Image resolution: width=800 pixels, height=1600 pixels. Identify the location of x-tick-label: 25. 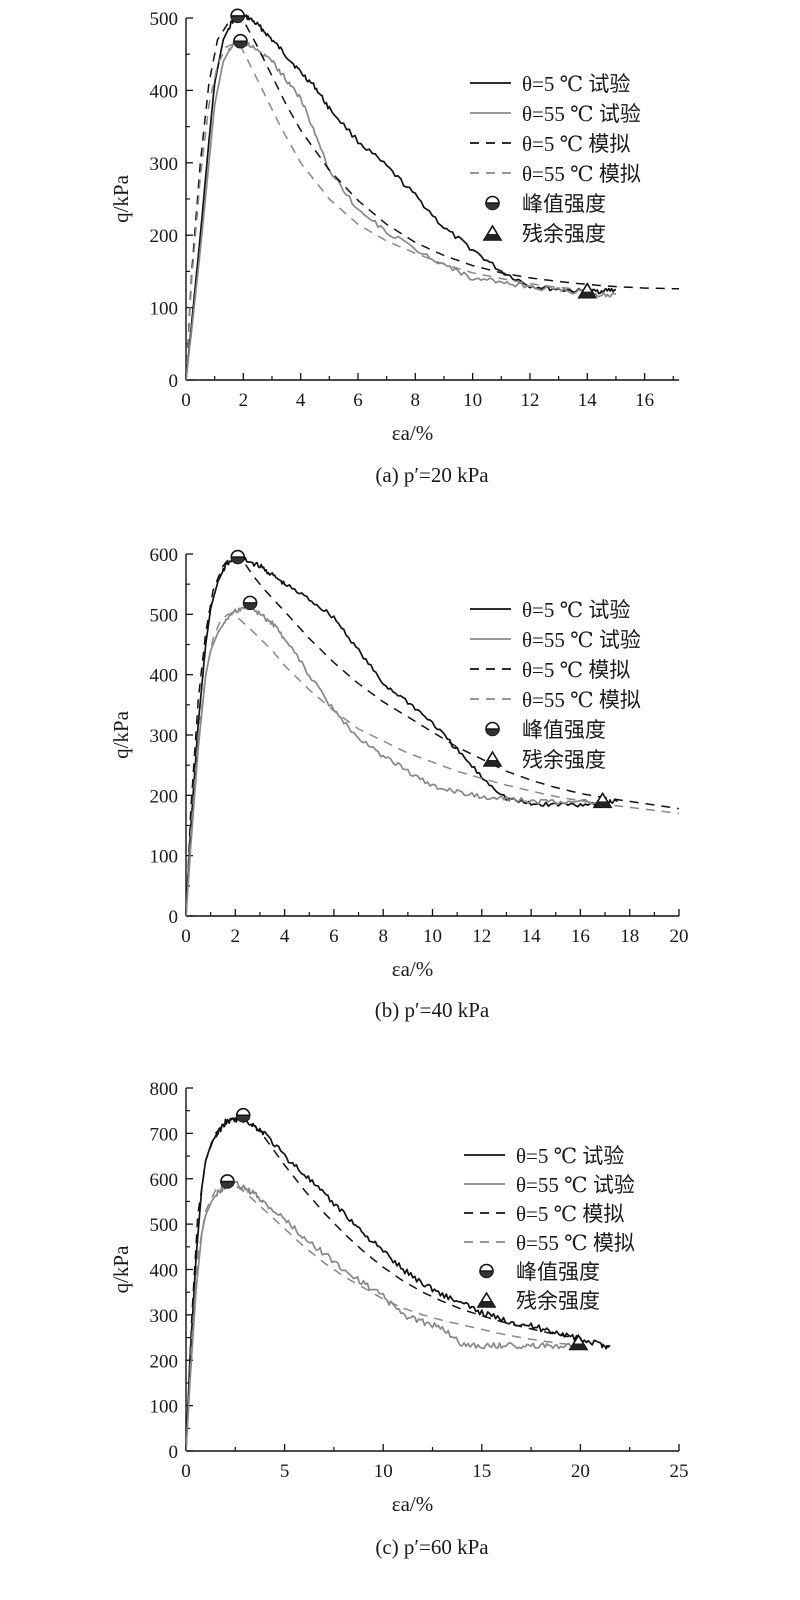
(679, 1471).